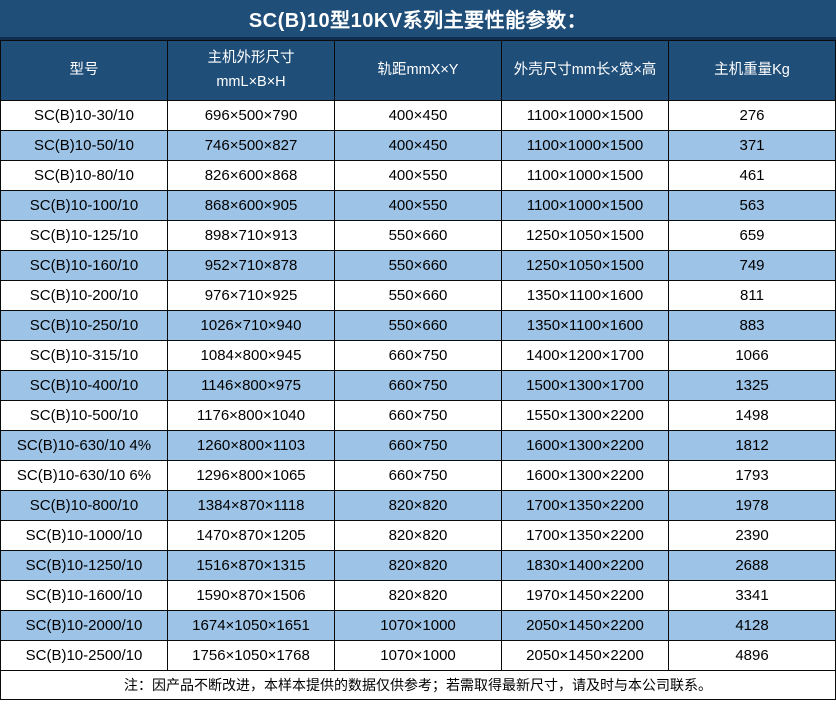 This screenshot has height=705, width=836. What do you see at coordinates (251, 295) in the screenshot?
I see `cell-main-dimensions: 976×710×925` at bounding box center [251, 295].